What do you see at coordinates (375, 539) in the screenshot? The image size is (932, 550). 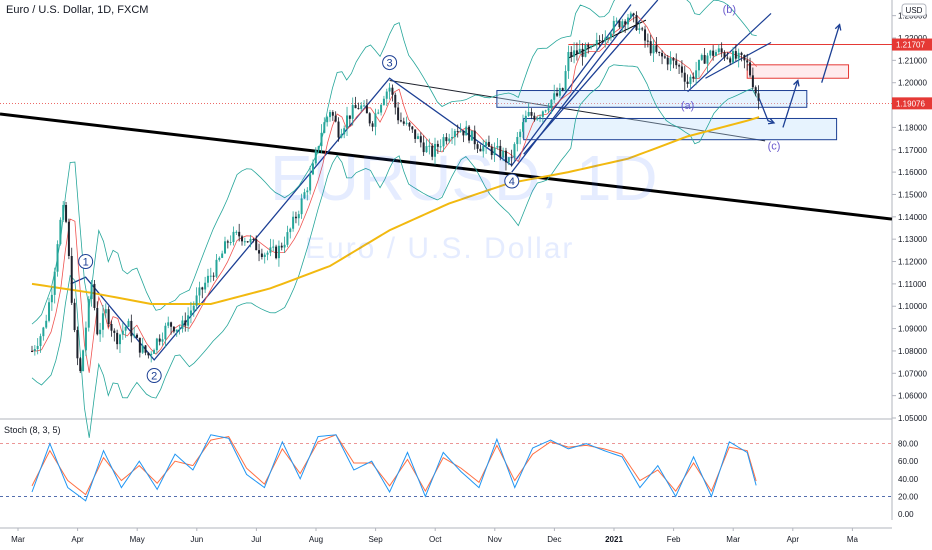 I see `x-tick-label: Sep` at bounding box center [375, 539].